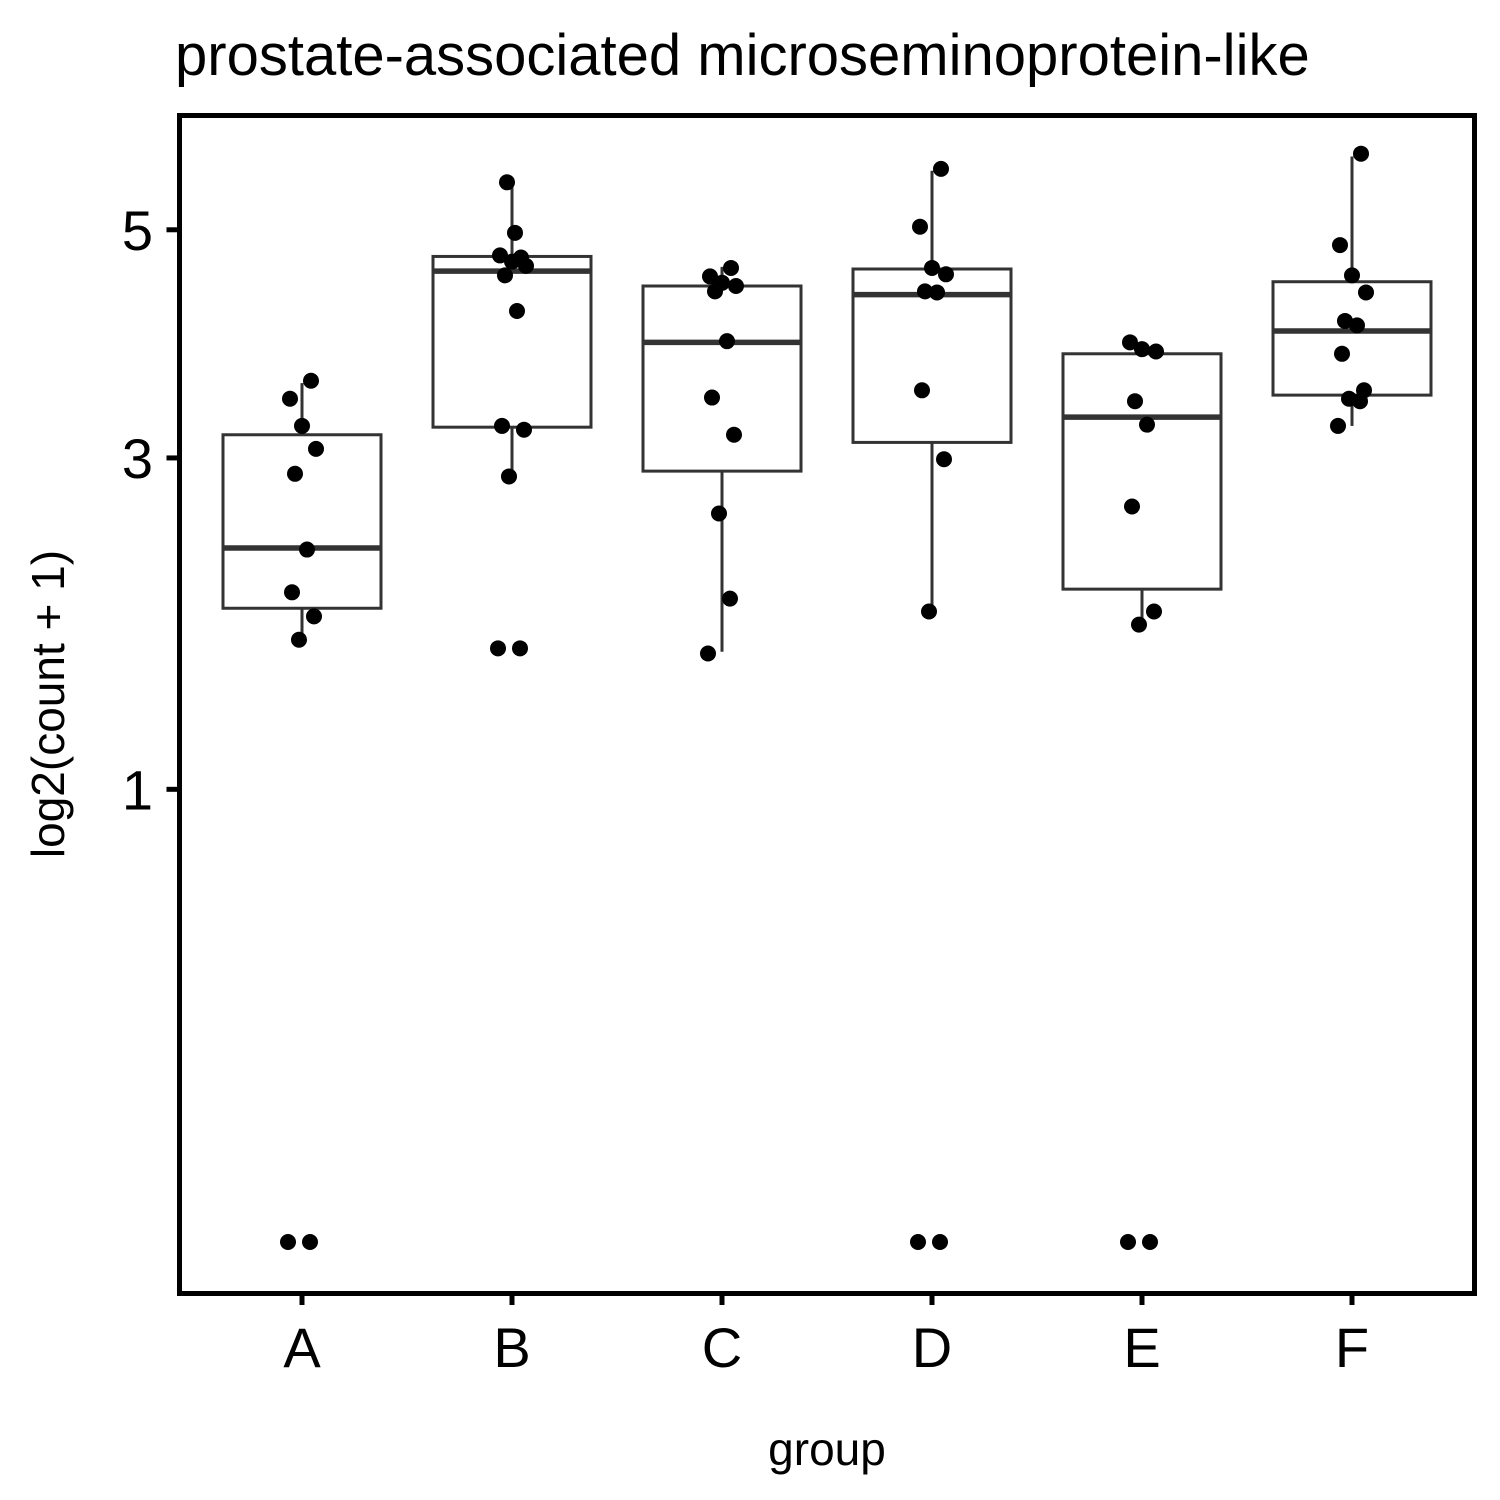  I want to click on y-tick-label: 5, so click(137, 230).